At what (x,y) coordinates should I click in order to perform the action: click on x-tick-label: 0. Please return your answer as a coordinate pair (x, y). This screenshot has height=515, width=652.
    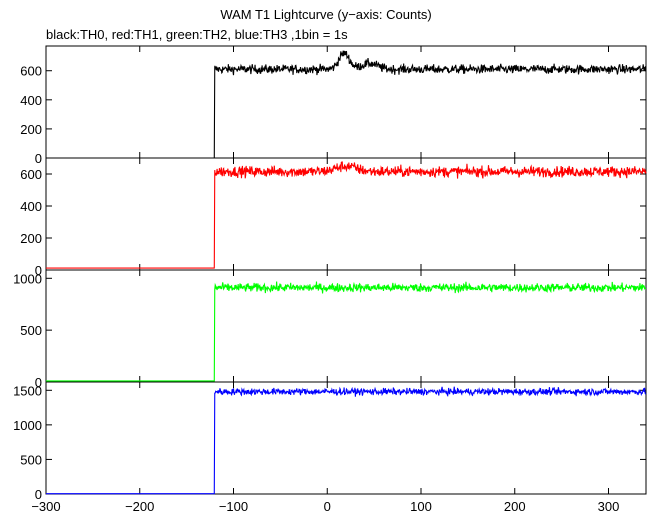
    Looking at the image, I should click on (327, 506).